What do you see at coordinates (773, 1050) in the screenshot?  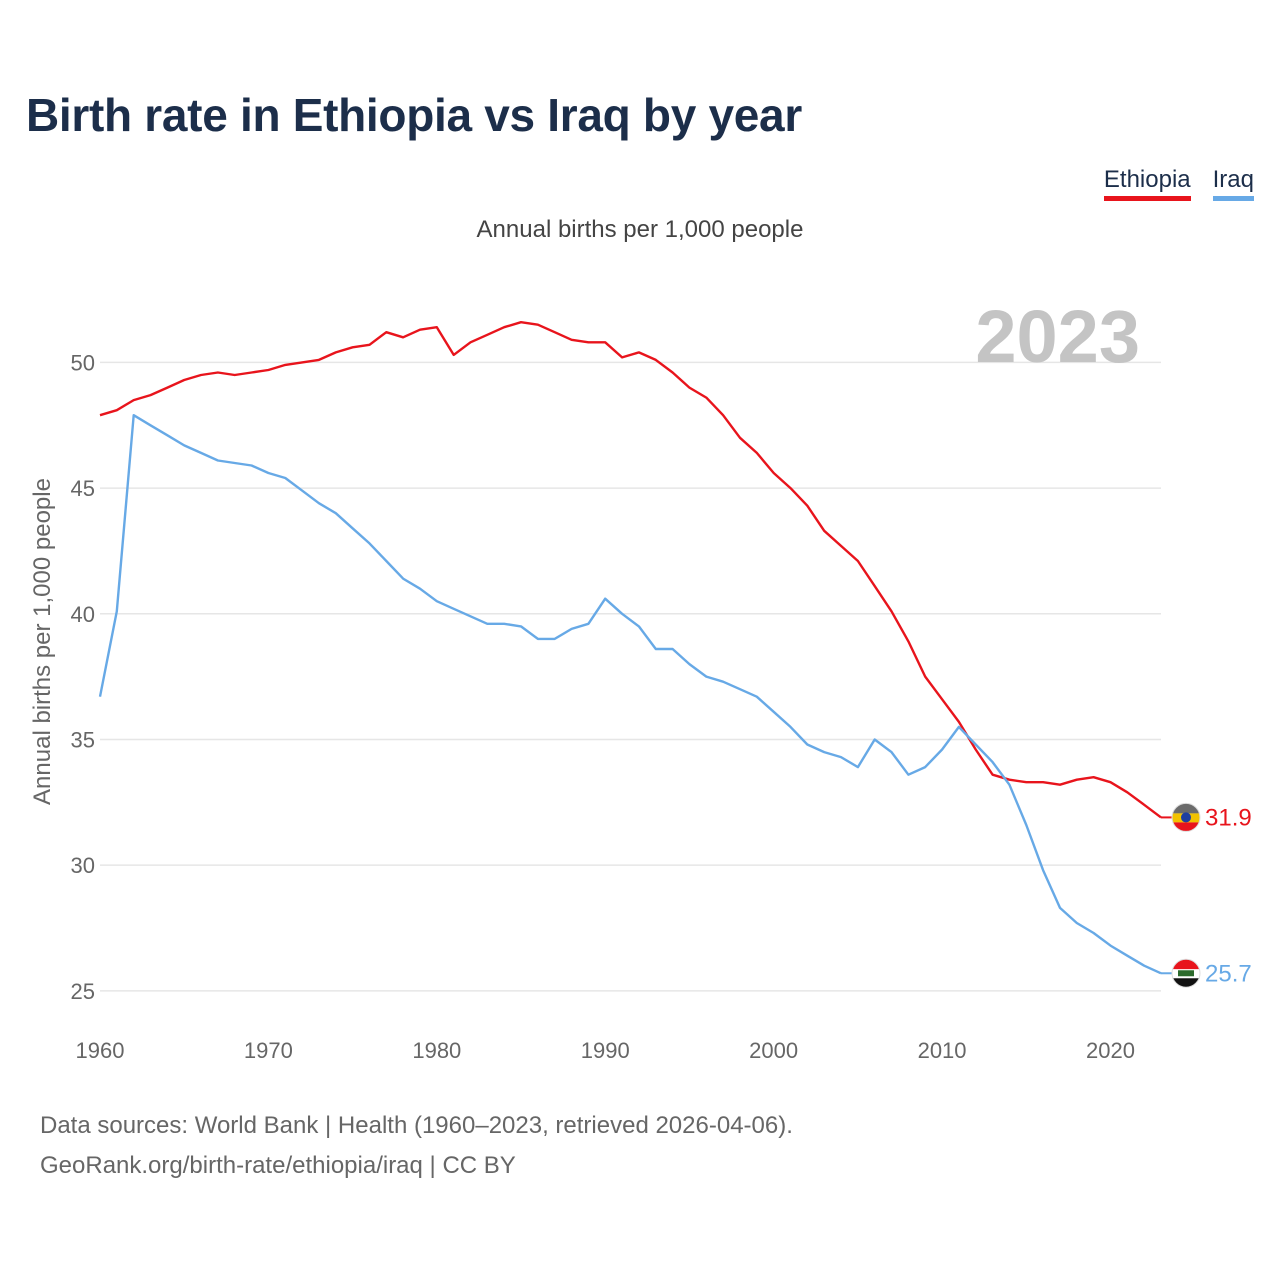 I see `x-tick-label-2000: 2000` at bounding box center [773, 1050].